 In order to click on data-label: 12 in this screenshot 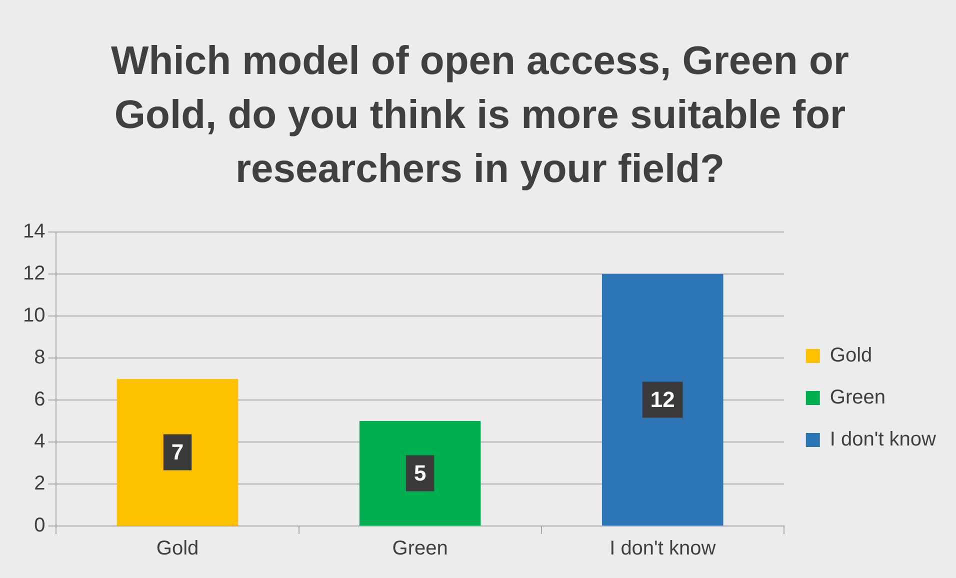, I will do `click(662, 399)`.